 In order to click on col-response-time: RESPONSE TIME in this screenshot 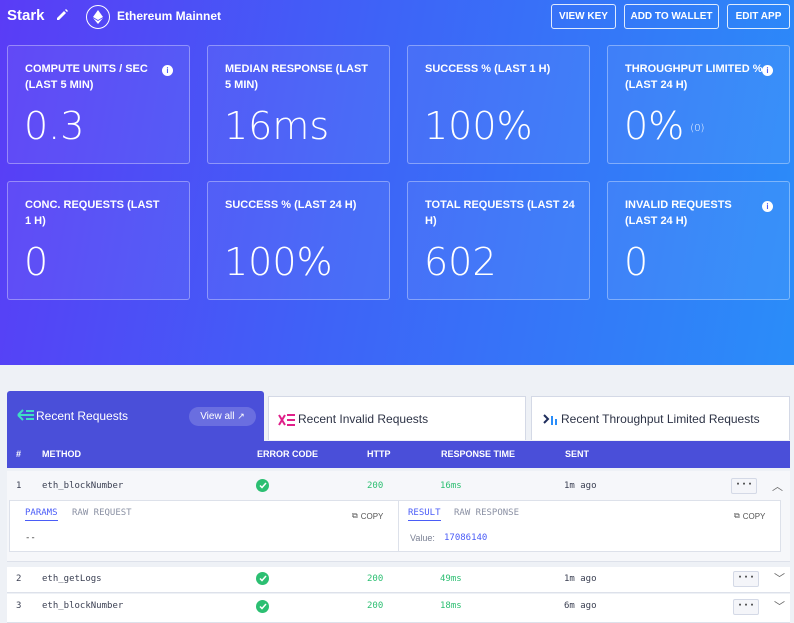, I will do `click(478, 454)`.